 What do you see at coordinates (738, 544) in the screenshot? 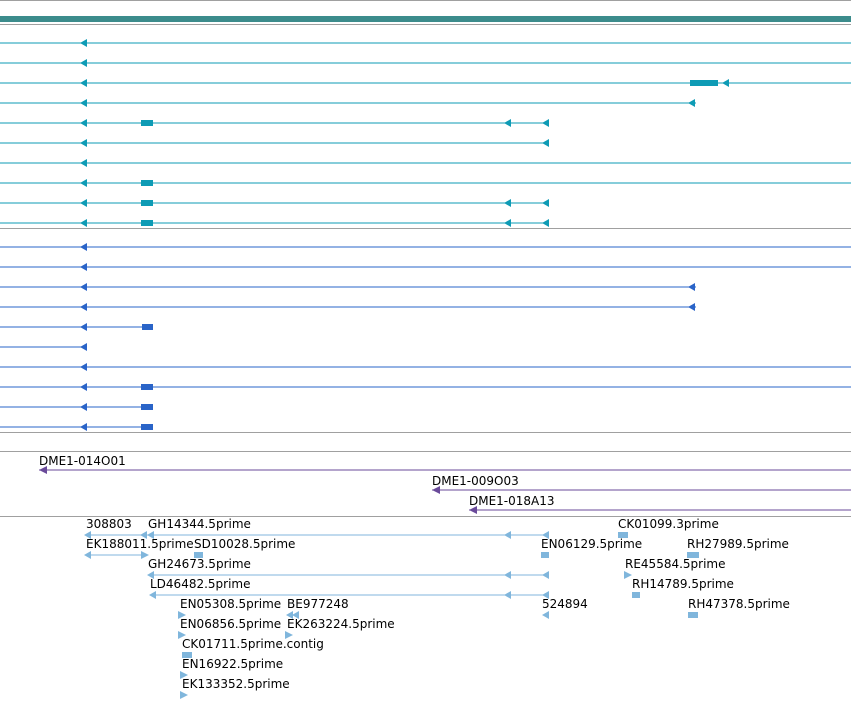
I see `est-label: RH27989.5prime` at bounding box center [738, 544].